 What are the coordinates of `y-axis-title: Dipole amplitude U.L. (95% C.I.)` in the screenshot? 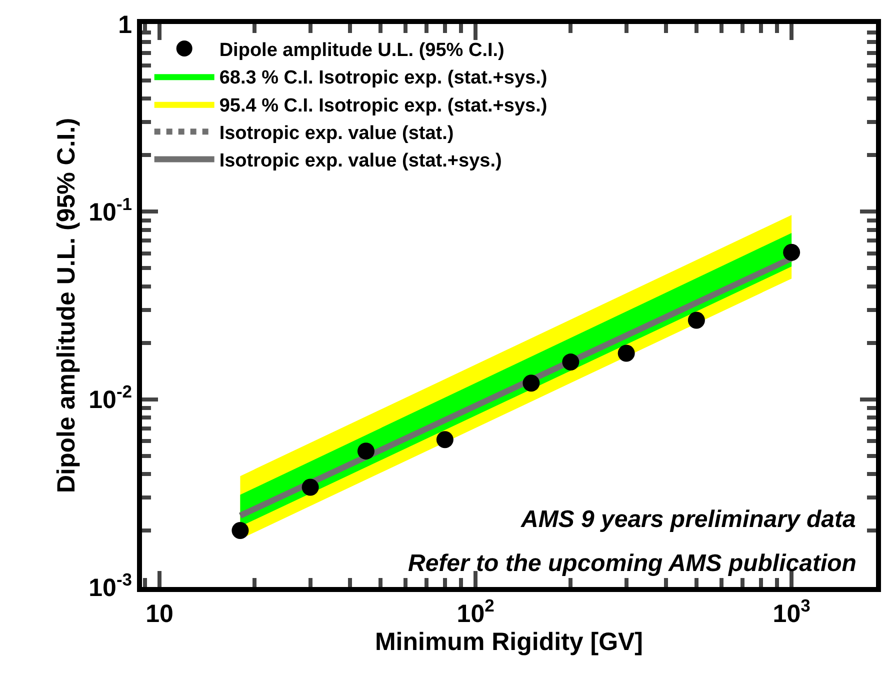 It's located at (66, 306).